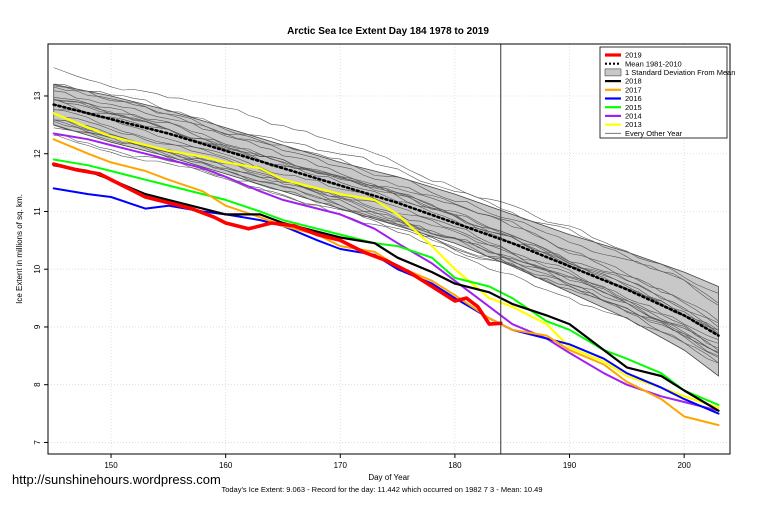 This screenshot has height=506, width=760. Describe the element at coordinates (633, 116) in the screenshot. I see `legend-entry: 2014` at that location.